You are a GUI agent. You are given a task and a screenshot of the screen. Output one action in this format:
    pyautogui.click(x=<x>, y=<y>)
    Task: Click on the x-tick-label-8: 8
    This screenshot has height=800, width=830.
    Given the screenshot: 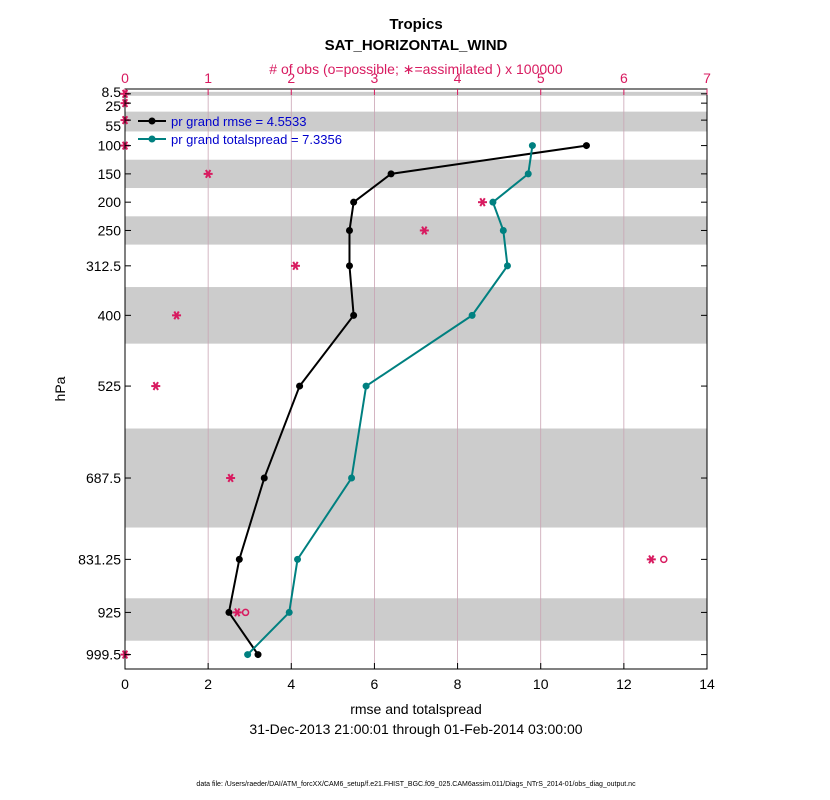 What is the action you would take?
    pyautogui.click(x=458, y=684)
    